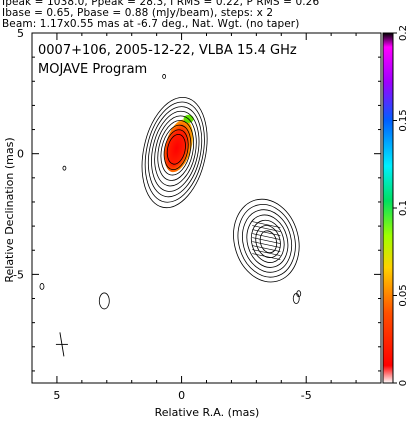  I want to click on beam-ellipse, so click(61, 344).